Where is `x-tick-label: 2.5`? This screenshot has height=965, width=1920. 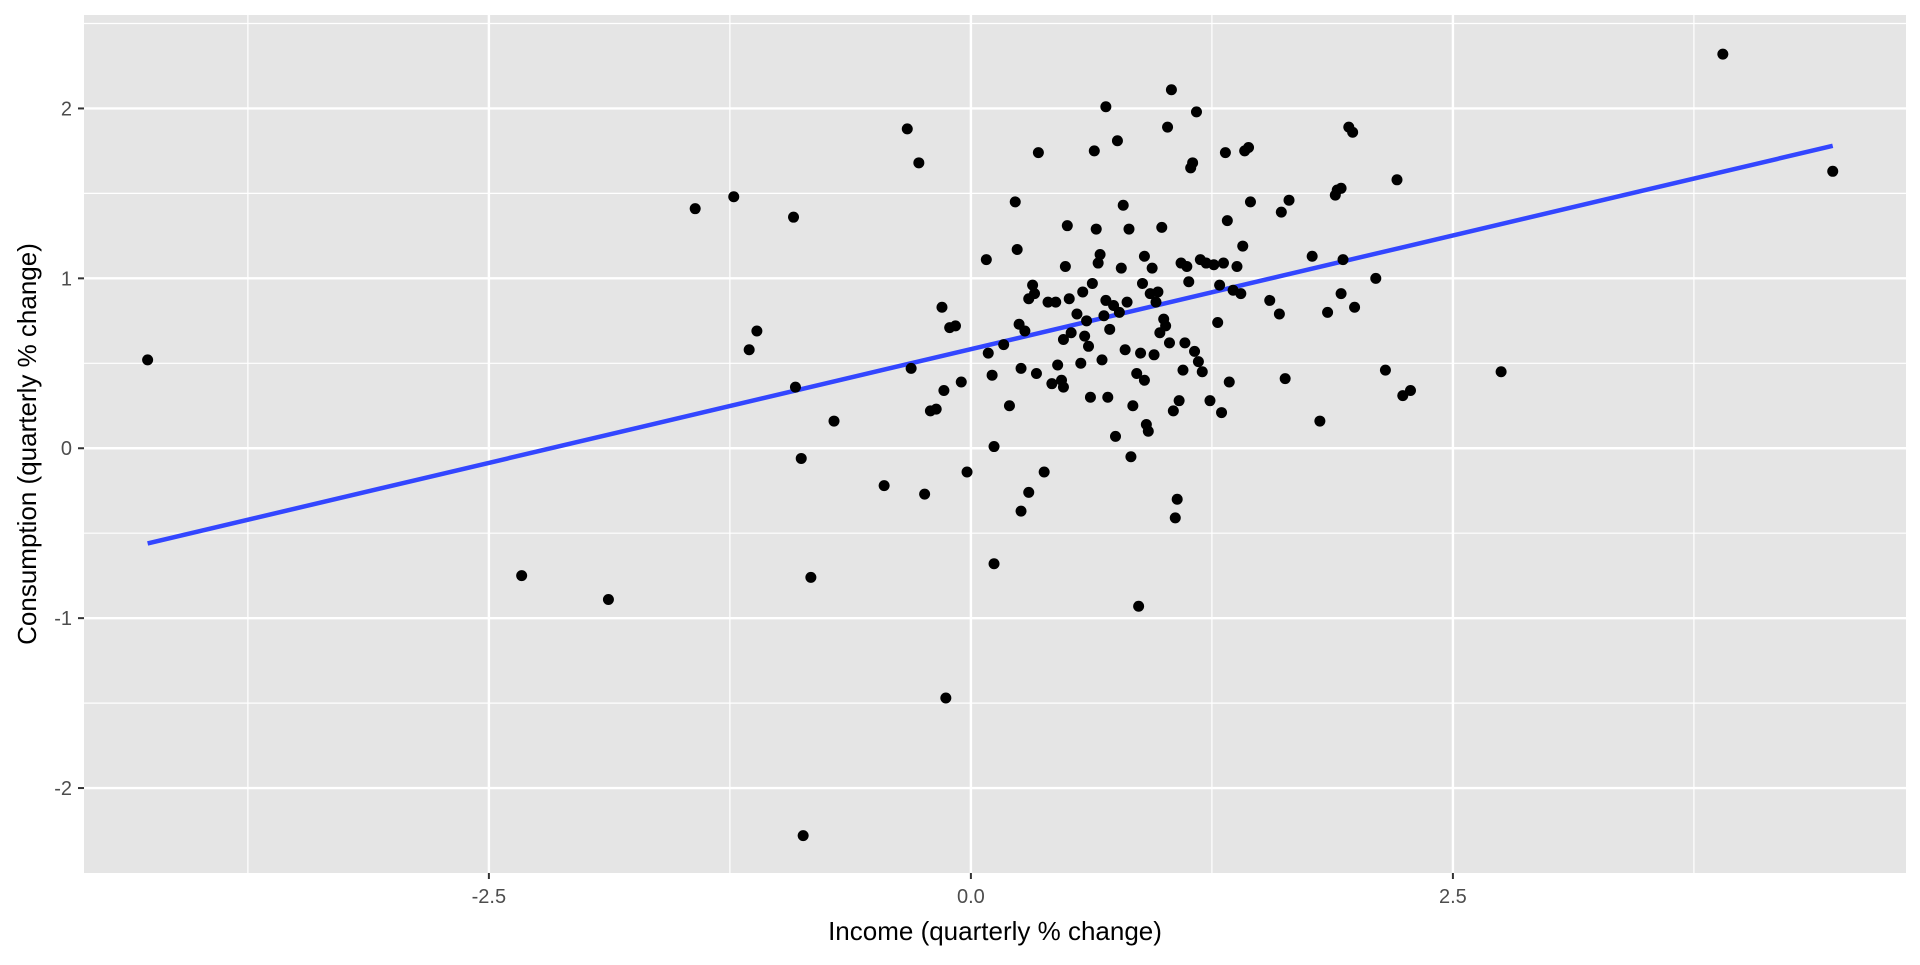
x-tick-label: 2.5 is located at coordinates (1453, 897).